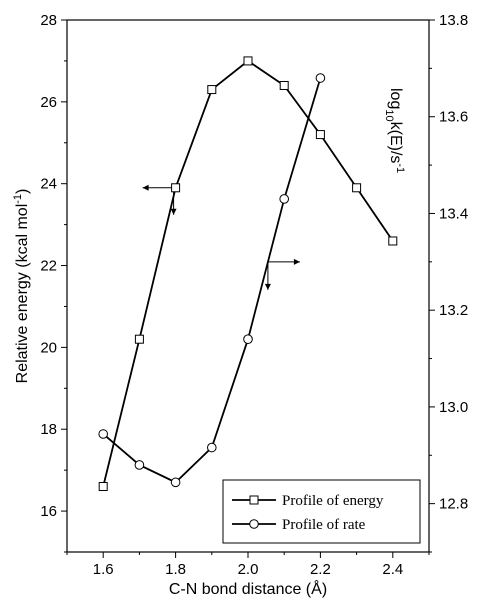 This screenshot has height=604, width=502. What do you see at coordinates (254, 500) in the screenshot?
I see `legend-marker-square` at bounding box center [254, 500].